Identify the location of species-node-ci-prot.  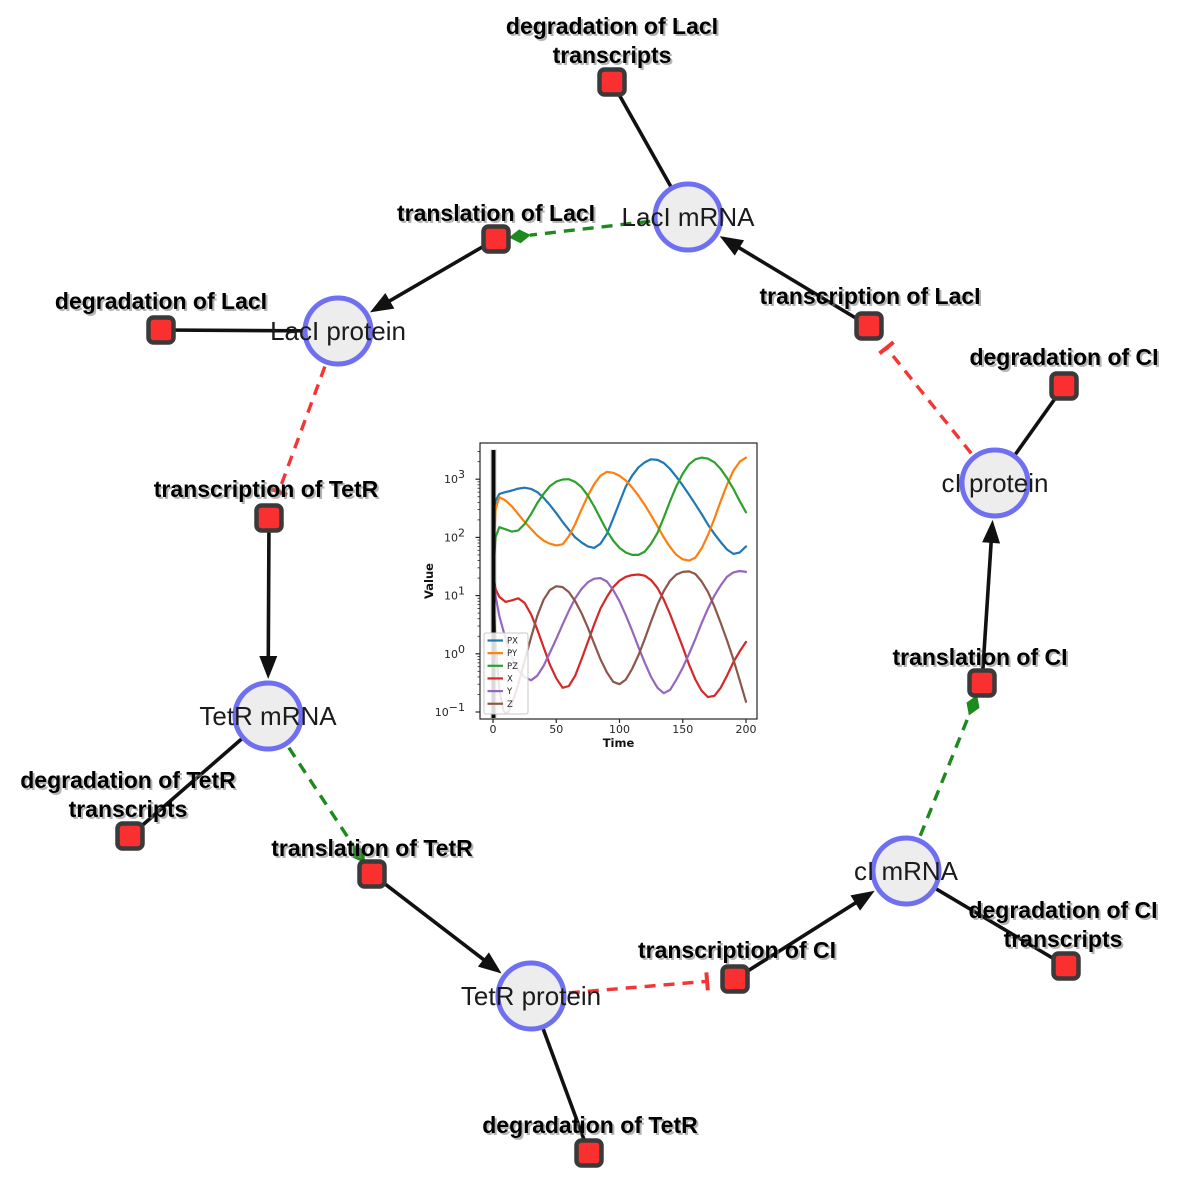
(995, 483).